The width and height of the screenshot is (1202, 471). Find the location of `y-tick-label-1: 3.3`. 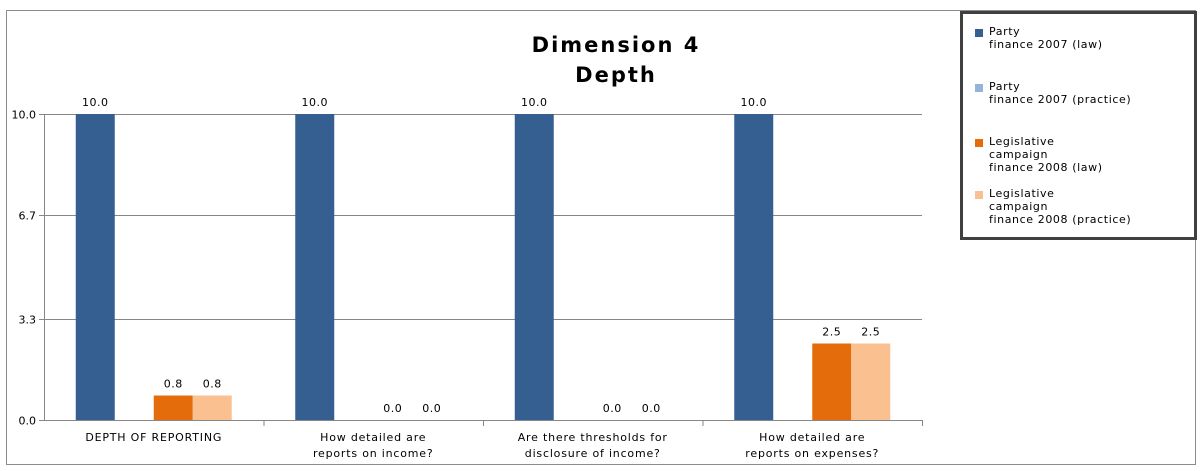

y-tick-label-1: 3.3 is located at coordinates (28, 320).